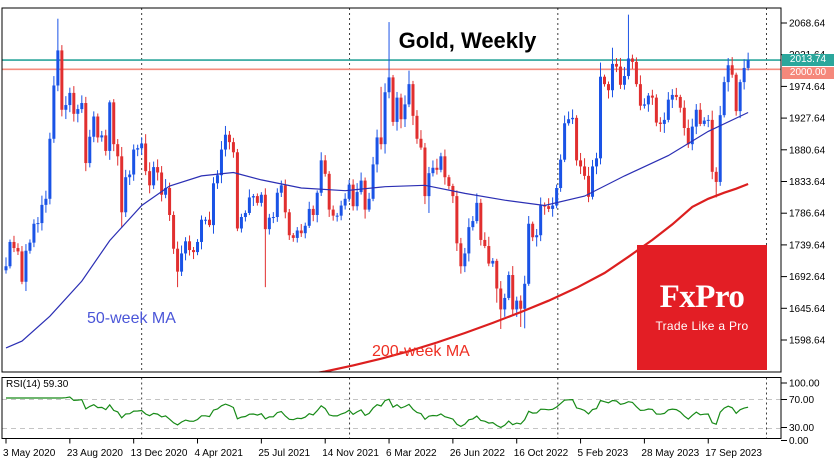 The width and height of the screenshot is (835, 470). I want to click on svg-text: 0.00, so click(799, 441).